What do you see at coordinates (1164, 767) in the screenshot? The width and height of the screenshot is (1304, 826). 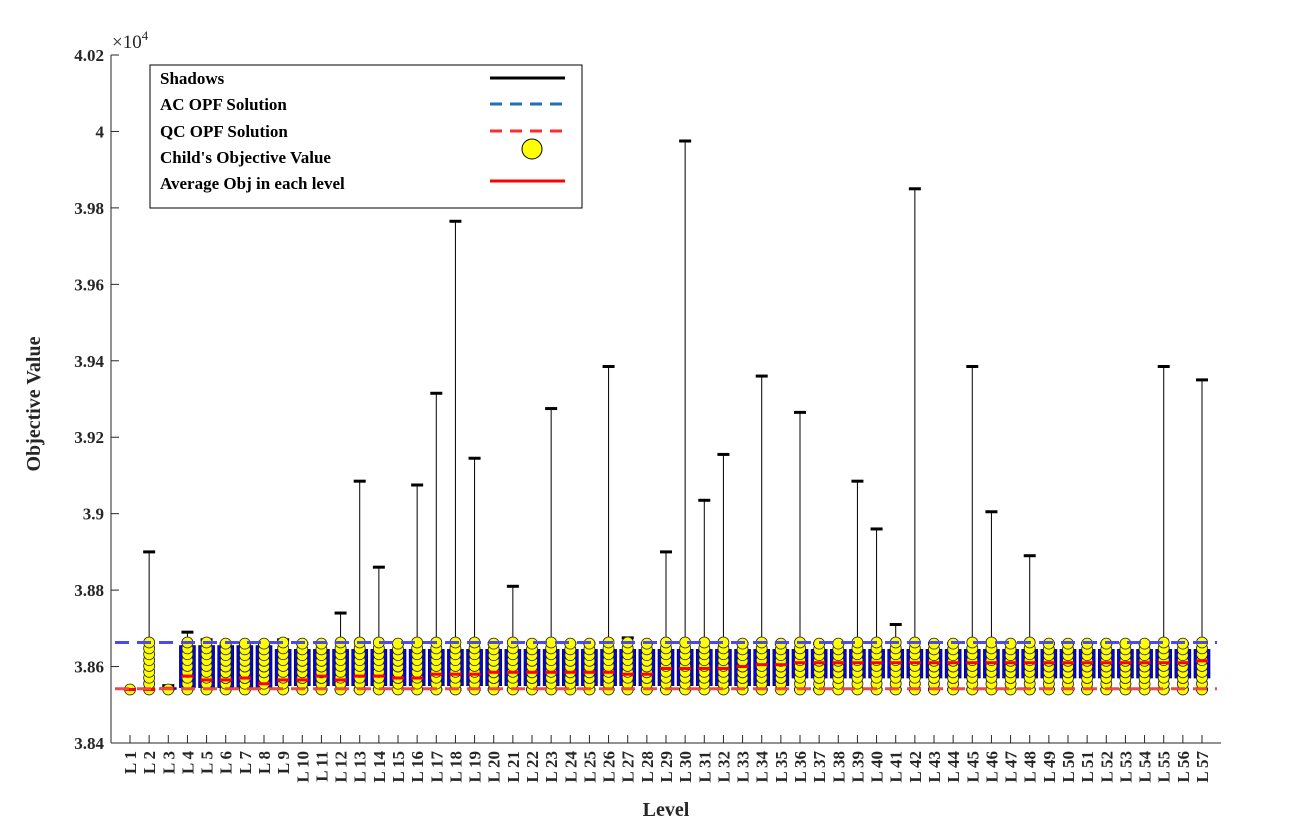 I see `x-tick-label: L 55` at bounding box center [1164, 767].